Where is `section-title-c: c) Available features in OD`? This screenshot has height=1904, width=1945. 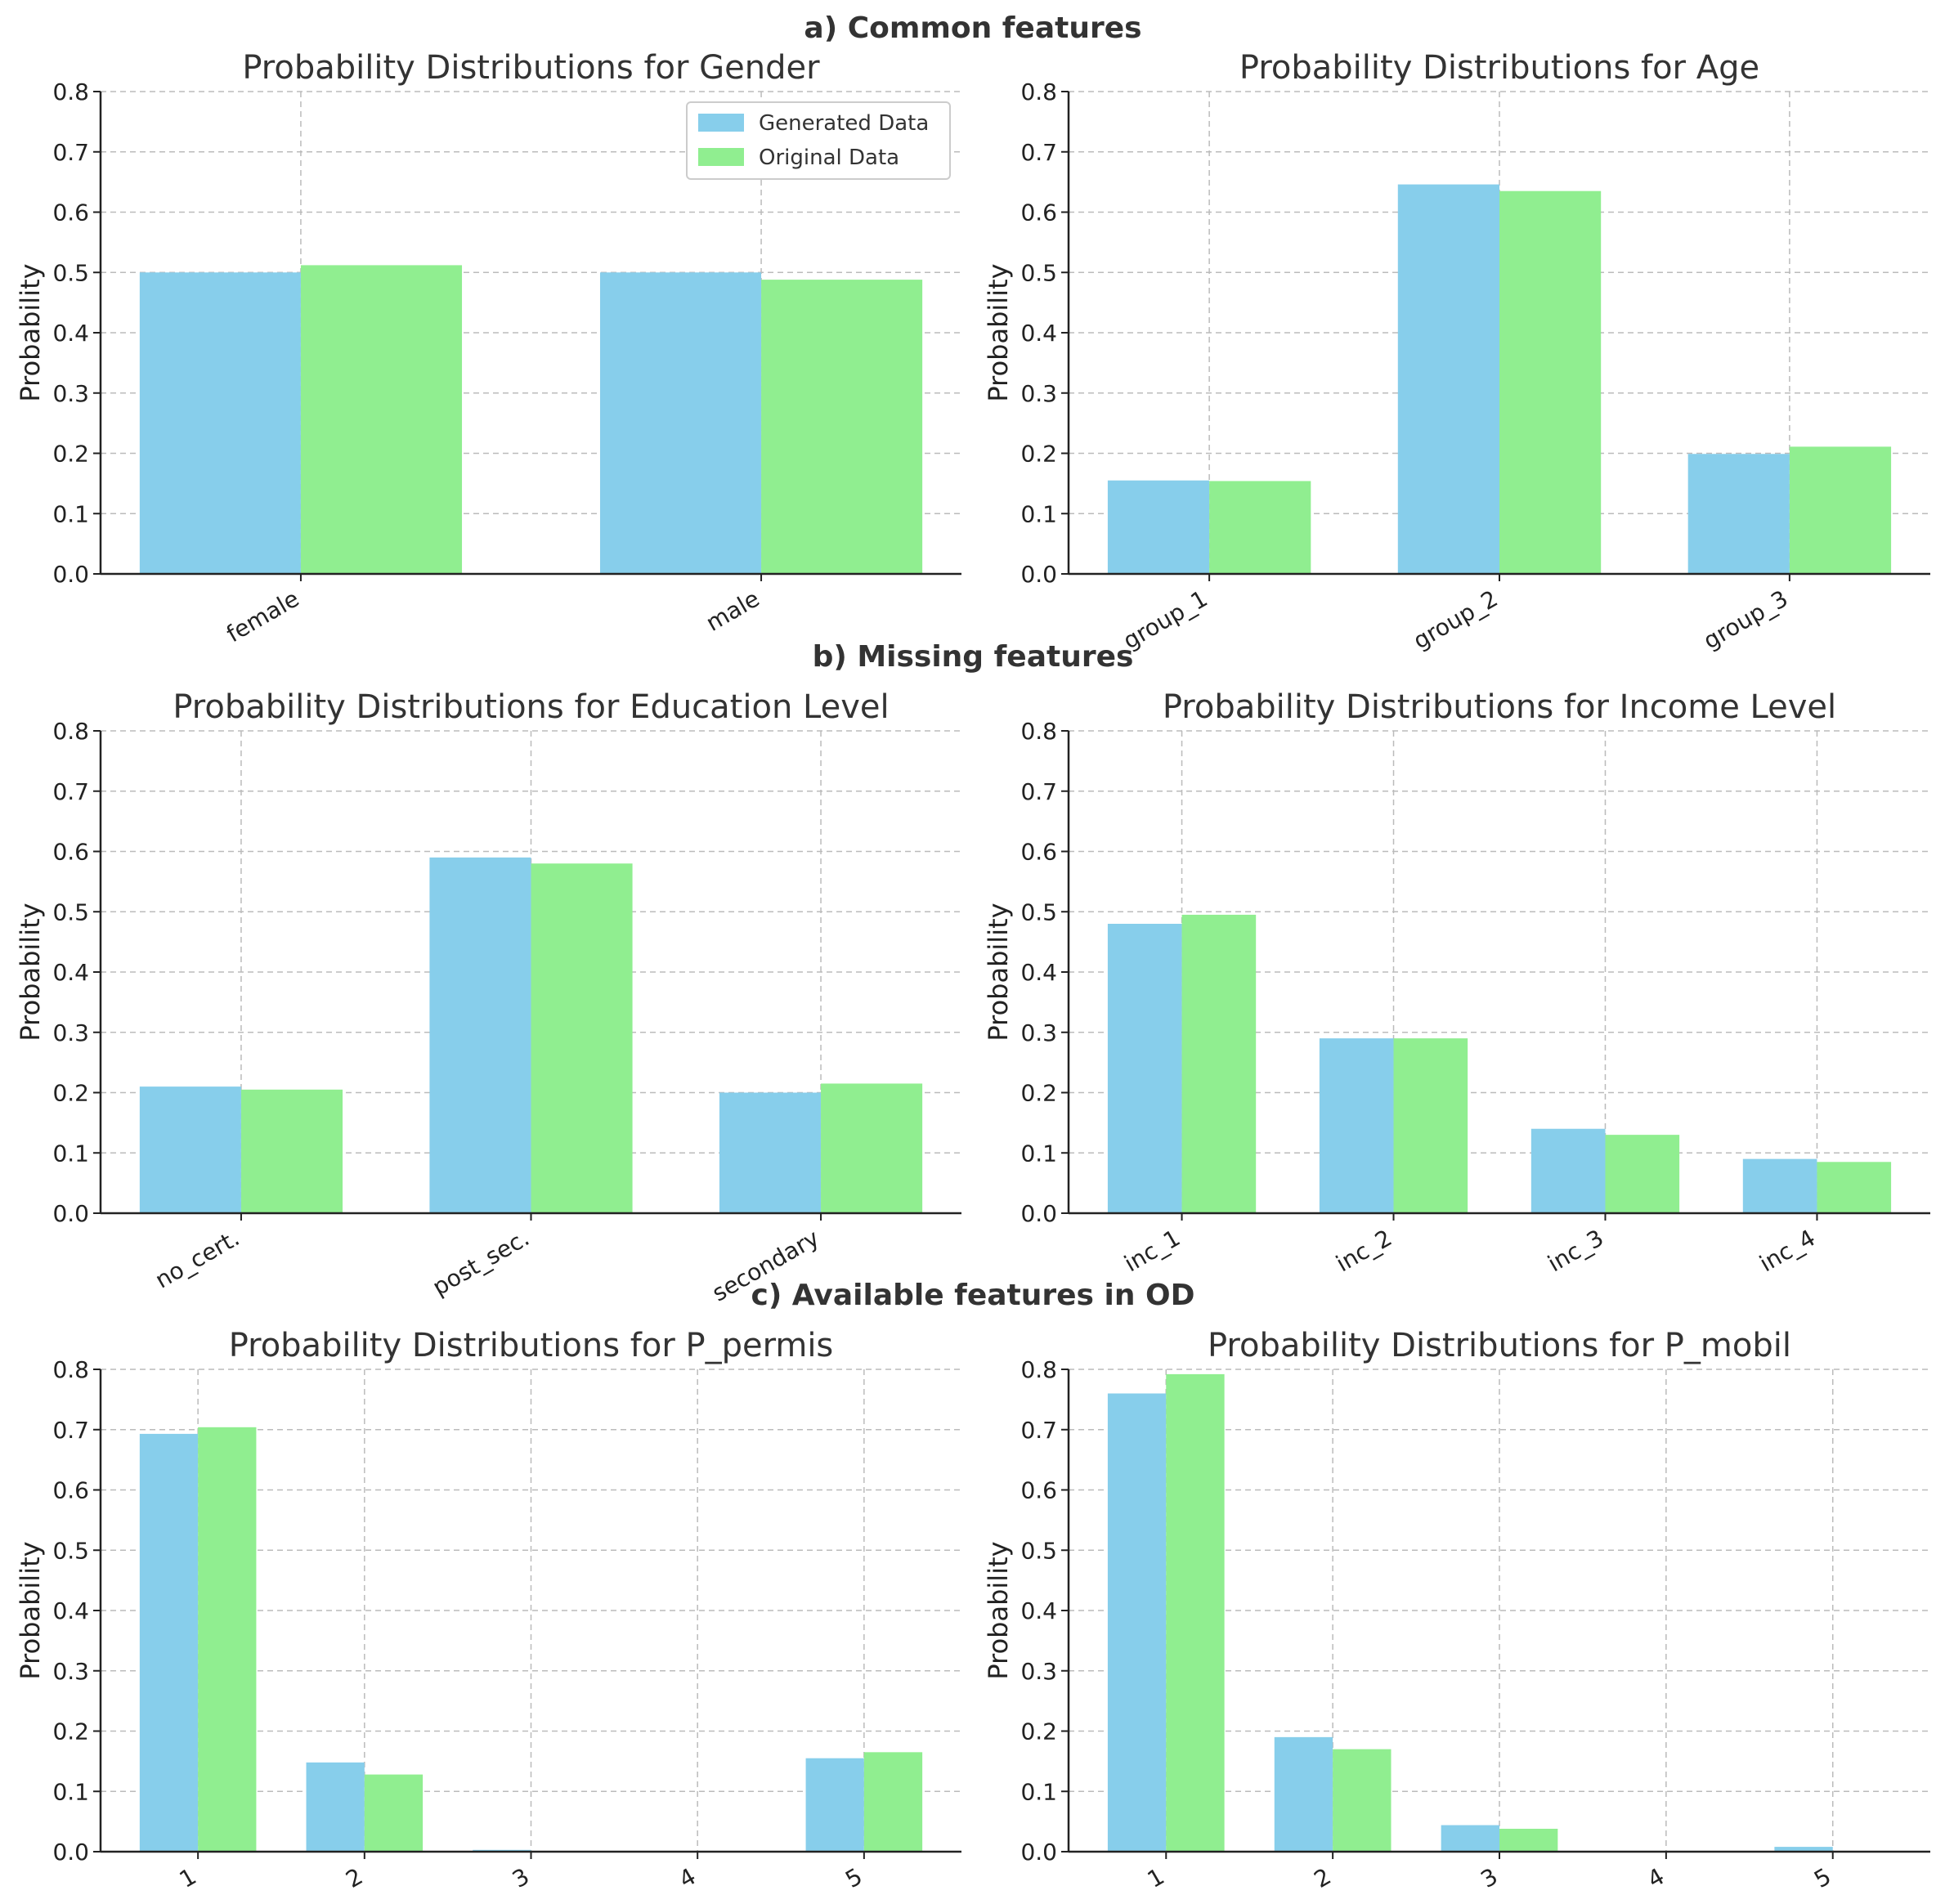 section-title-c: c) Available features in OD is located at coordinates (972, 1296).